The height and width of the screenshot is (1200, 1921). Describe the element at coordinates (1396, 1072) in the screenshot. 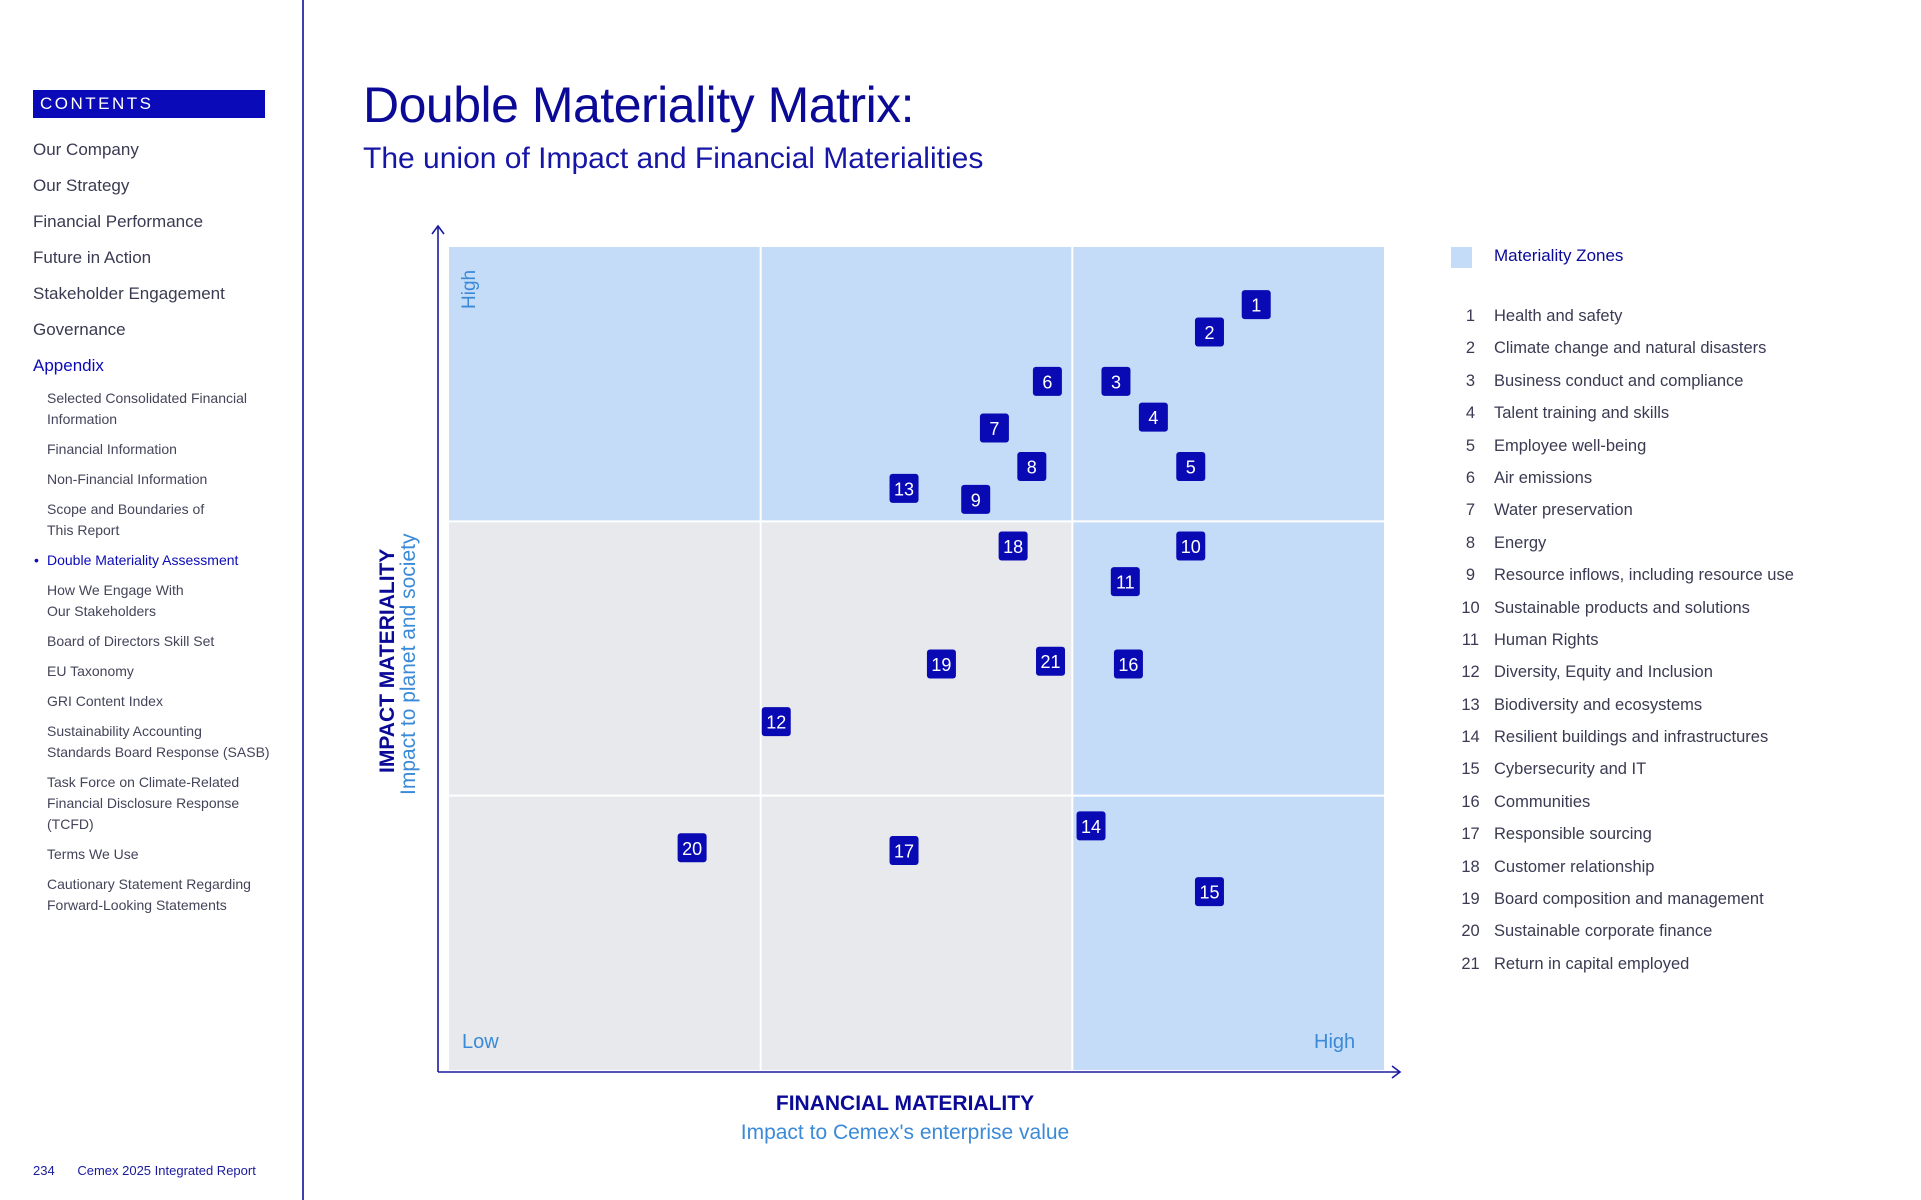

I see `x-axis-arrow-icon` at that location.